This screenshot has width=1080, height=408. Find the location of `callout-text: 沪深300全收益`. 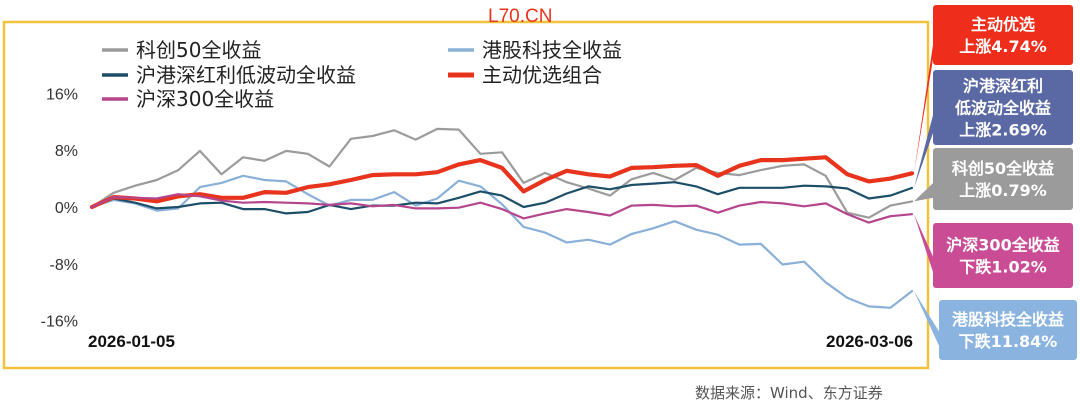

callout-text: 沪深300全收益 is located at coordinates (1002, 245).